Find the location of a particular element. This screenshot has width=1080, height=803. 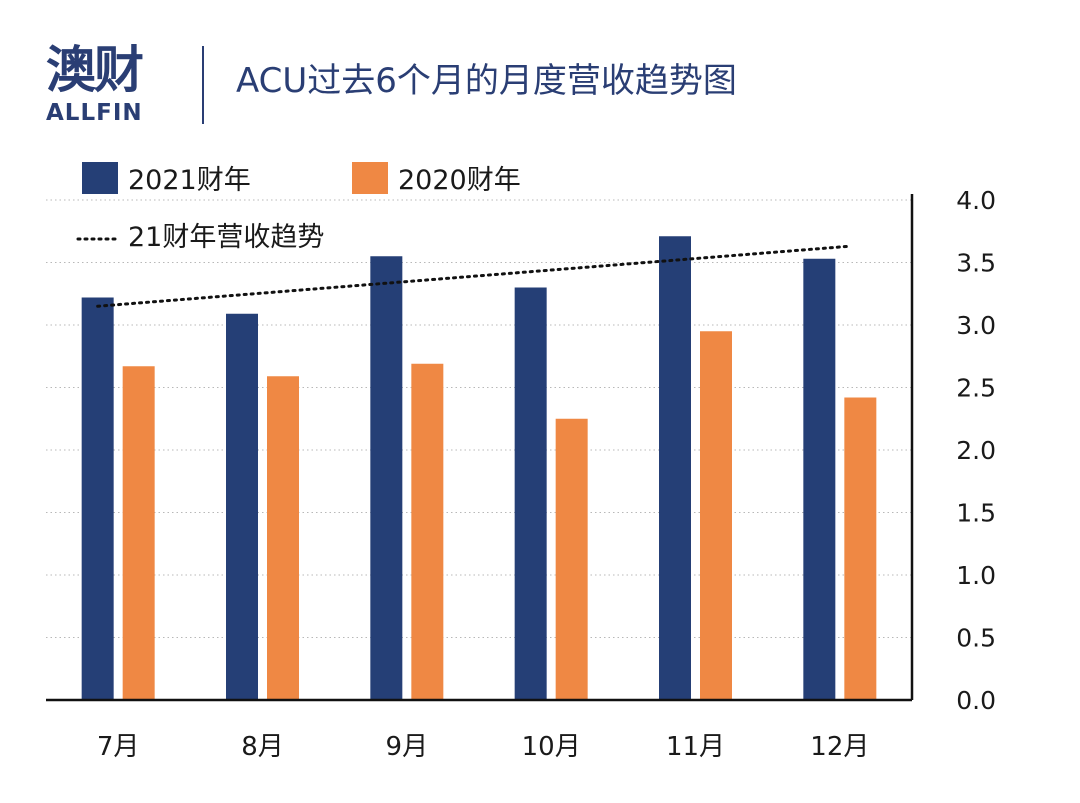

legend-label-trend: 21财年营收趋势 is located at coordinates (226, 237).